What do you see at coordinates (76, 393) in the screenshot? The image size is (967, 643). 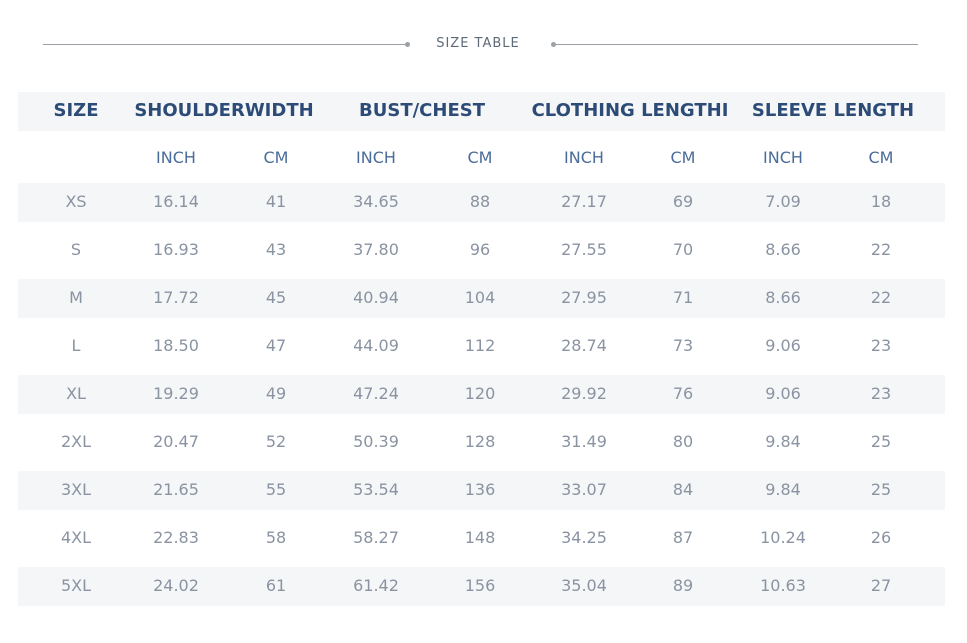 I see `size-label: XL` at bounding box center [76, 393].